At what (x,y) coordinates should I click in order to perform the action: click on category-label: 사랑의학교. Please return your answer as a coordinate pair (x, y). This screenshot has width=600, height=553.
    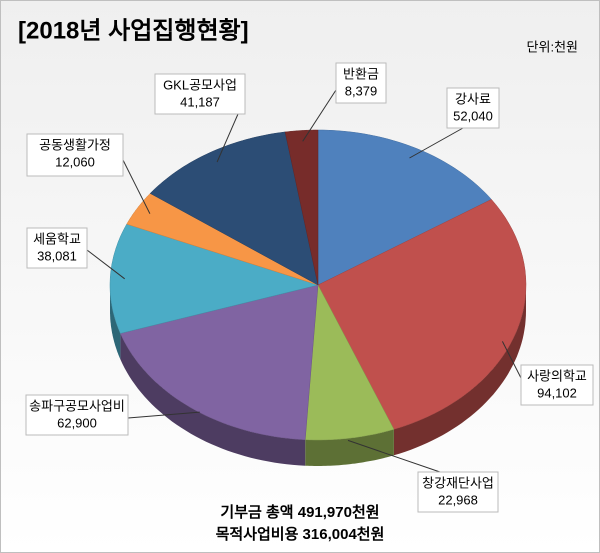
    Looking at the image, I should click on (557, 375).